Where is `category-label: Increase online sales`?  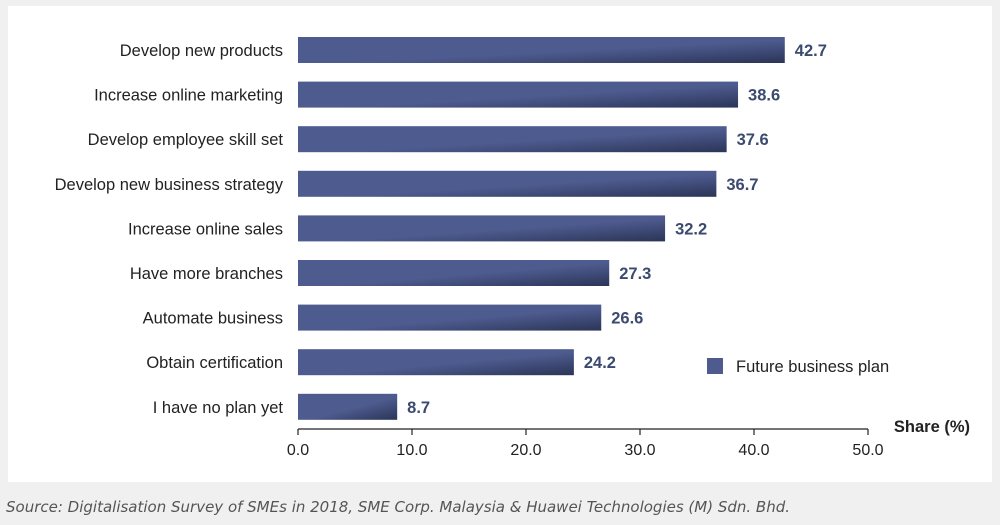
category-label: Increase online sales is located at coordinates (205, 229).